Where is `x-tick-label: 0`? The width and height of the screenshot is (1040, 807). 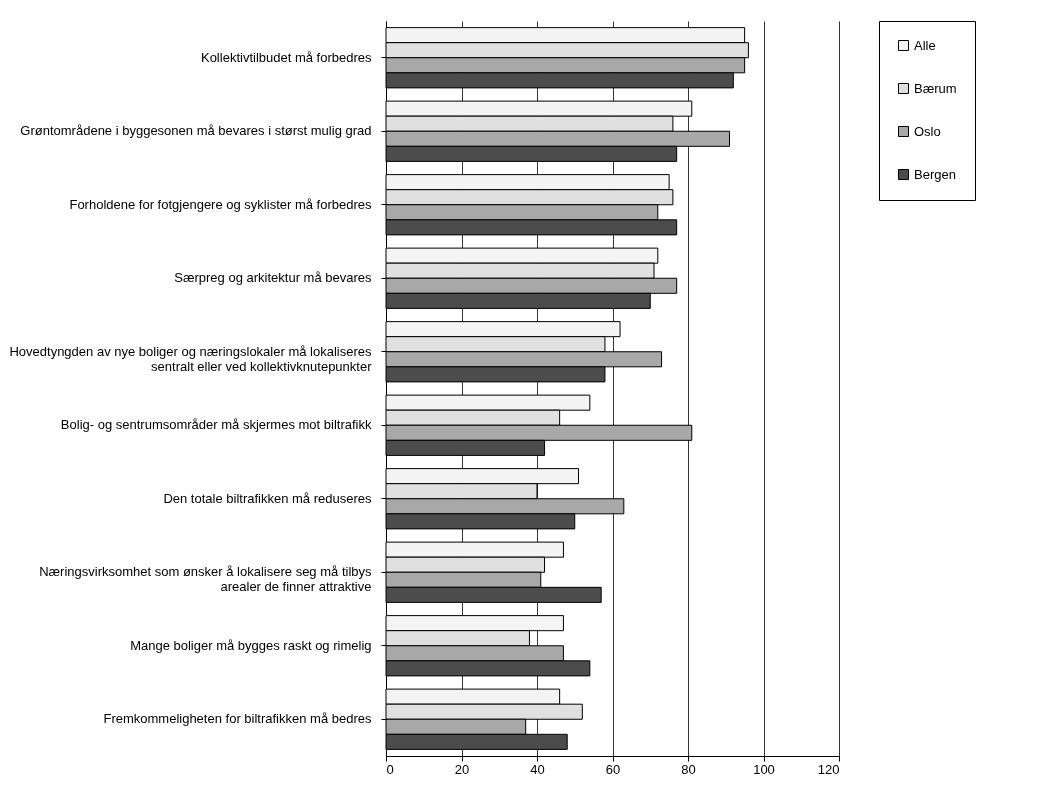
x-tick-label: 0 is located at coordinates (390, 769).